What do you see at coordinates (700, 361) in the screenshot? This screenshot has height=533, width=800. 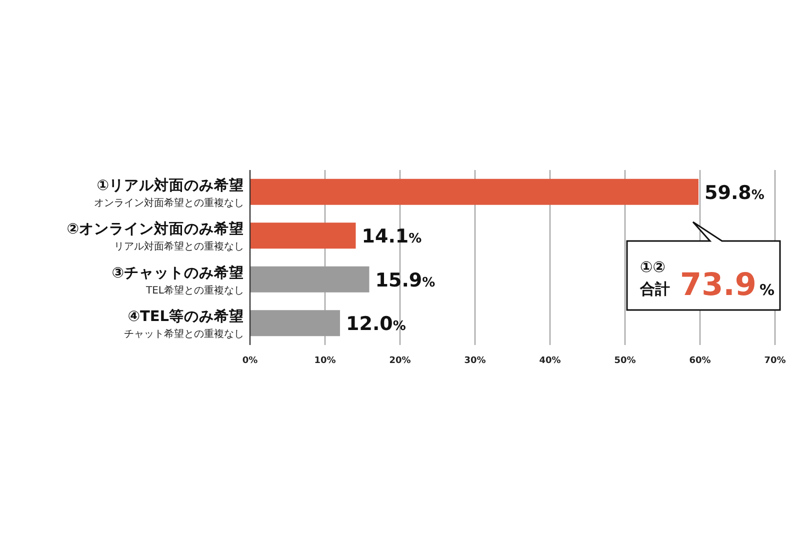 I see `x-tick-label: 60%` at bounding box center [700, 361].